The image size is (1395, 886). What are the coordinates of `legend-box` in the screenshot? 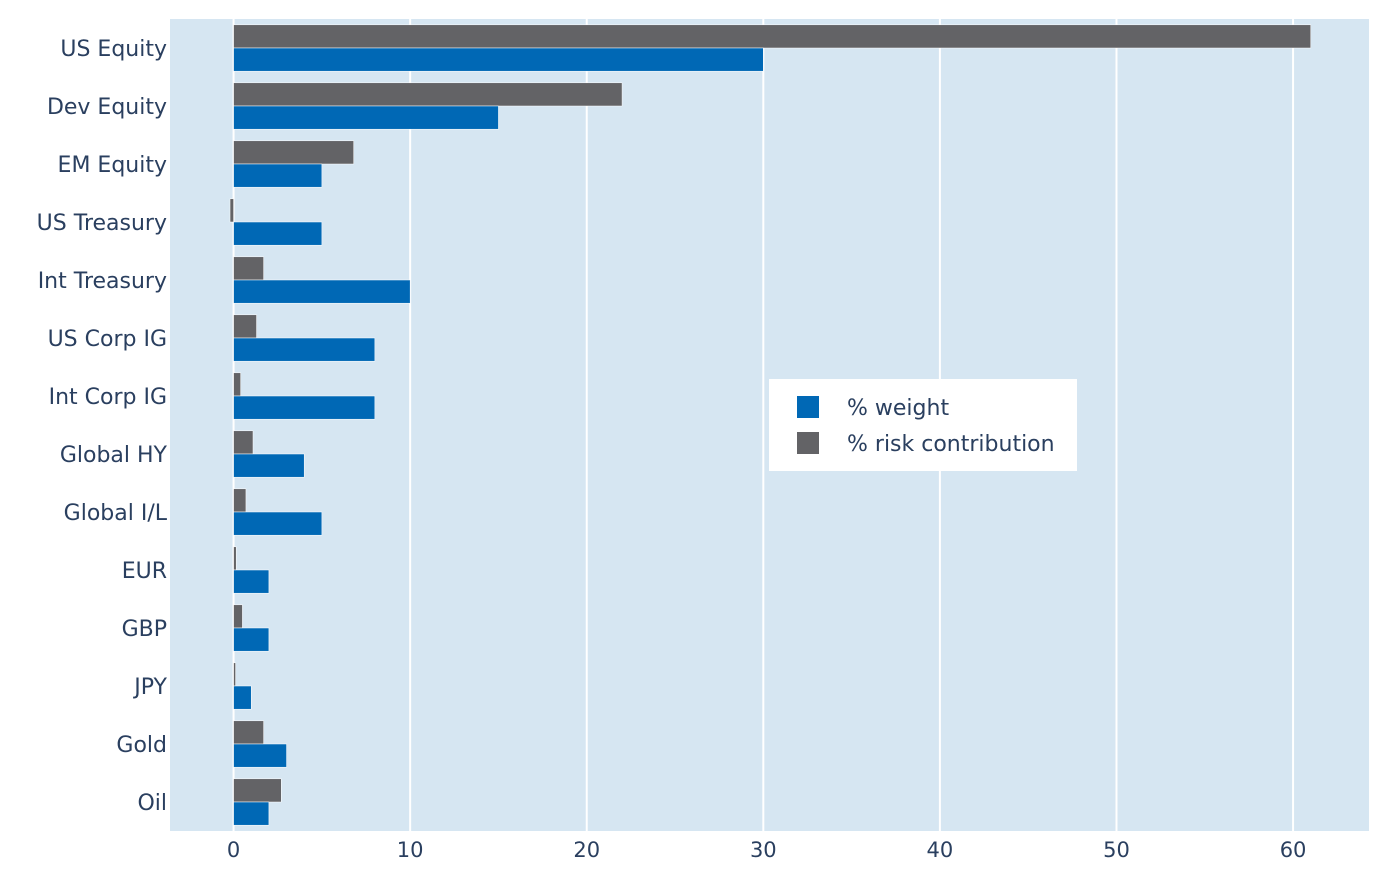 It's located at (923, 425).